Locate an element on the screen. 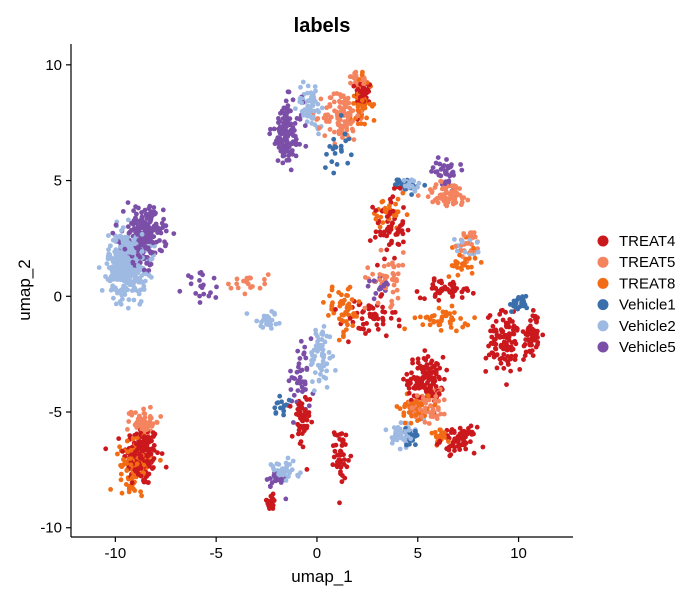 Image resolution: width=700 pixels, height=600 pixels. x-tick-label: 0 is located at coordinates (317, 553).